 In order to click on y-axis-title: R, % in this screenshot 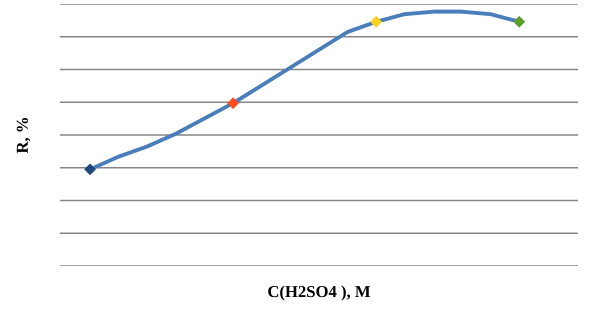, I will do `click(23, 136)`.